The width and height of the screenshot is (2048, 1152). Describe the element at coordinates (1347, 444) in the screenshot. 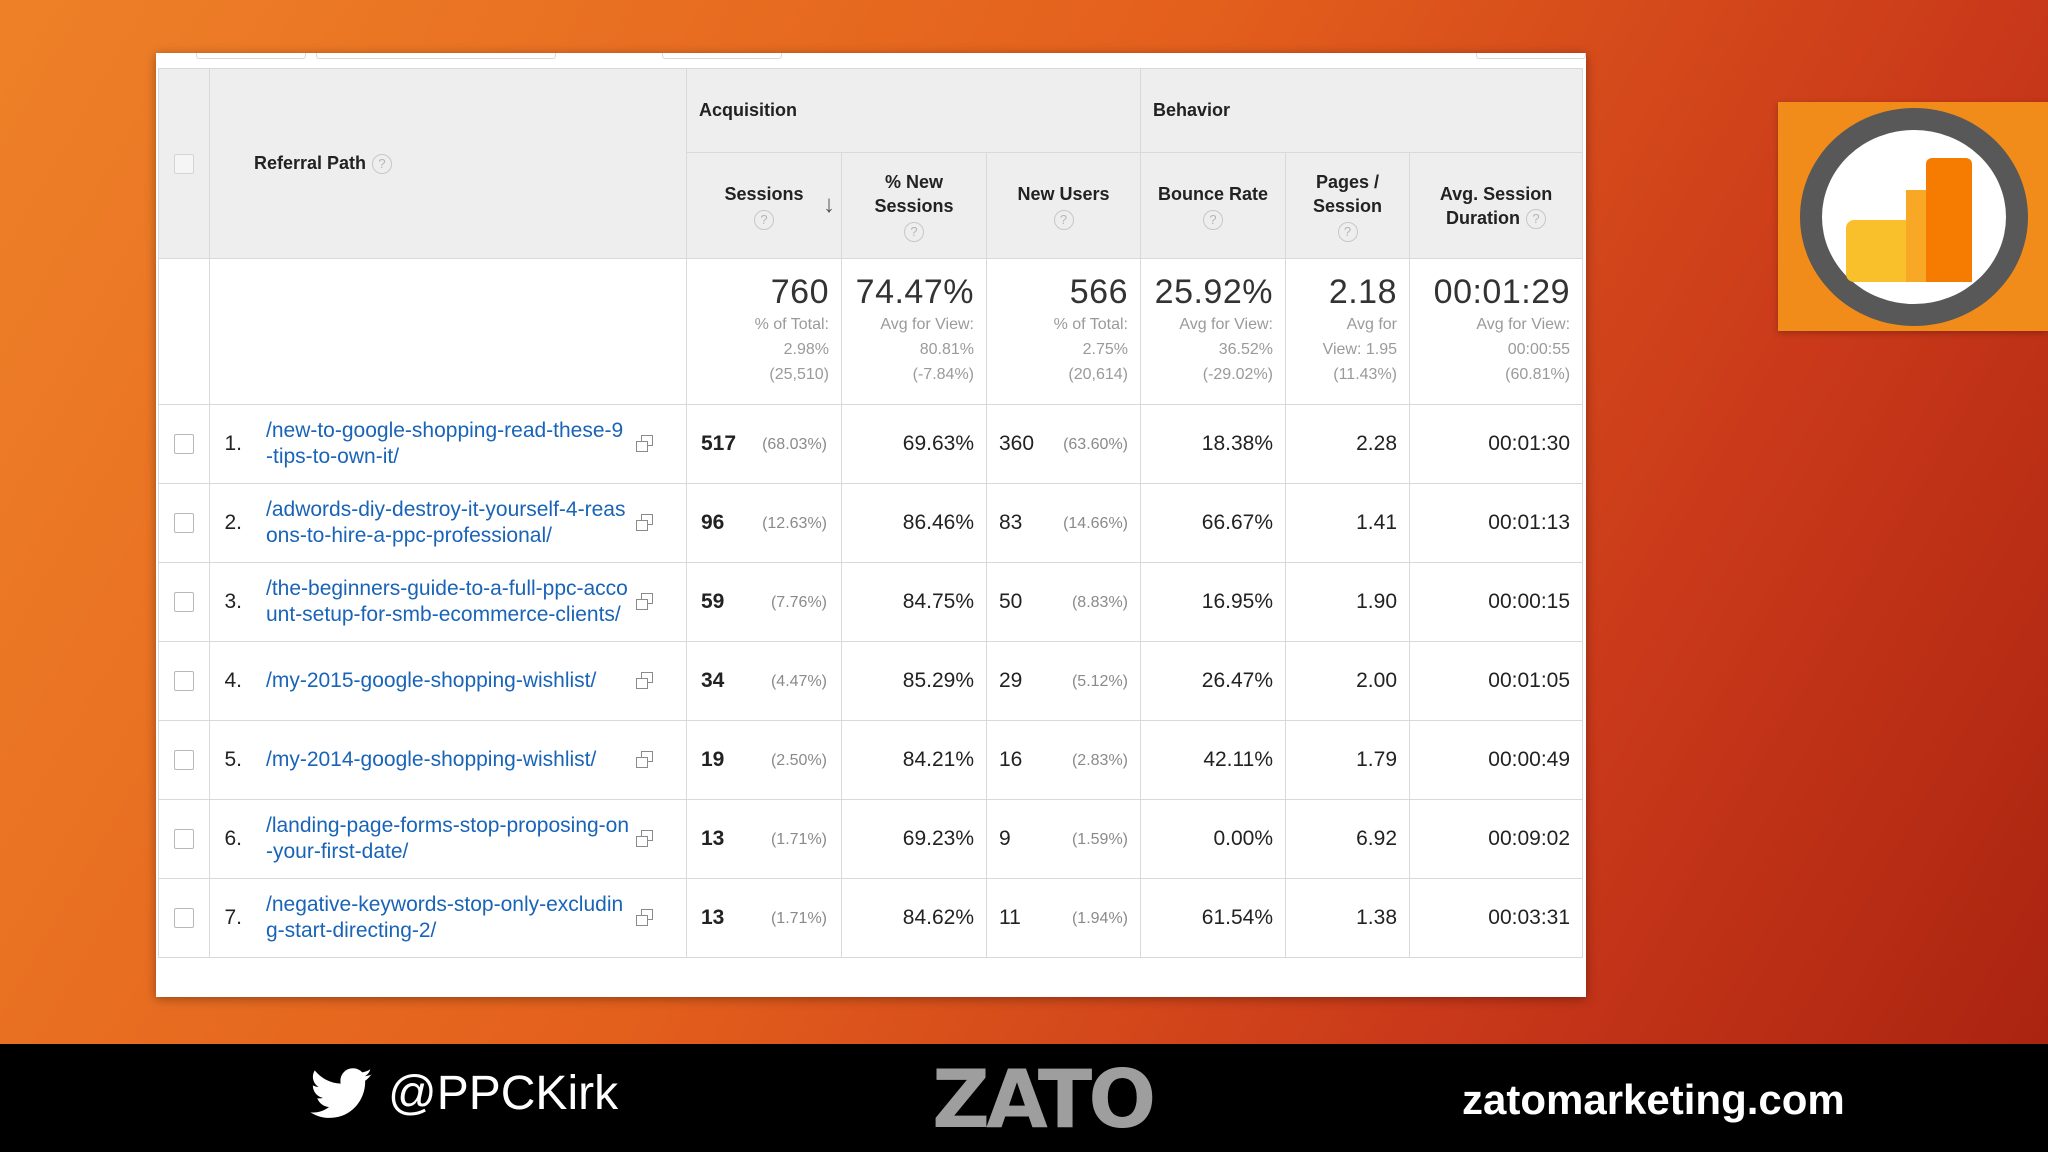

I see `pages-session-cell: 2.28` at that location.